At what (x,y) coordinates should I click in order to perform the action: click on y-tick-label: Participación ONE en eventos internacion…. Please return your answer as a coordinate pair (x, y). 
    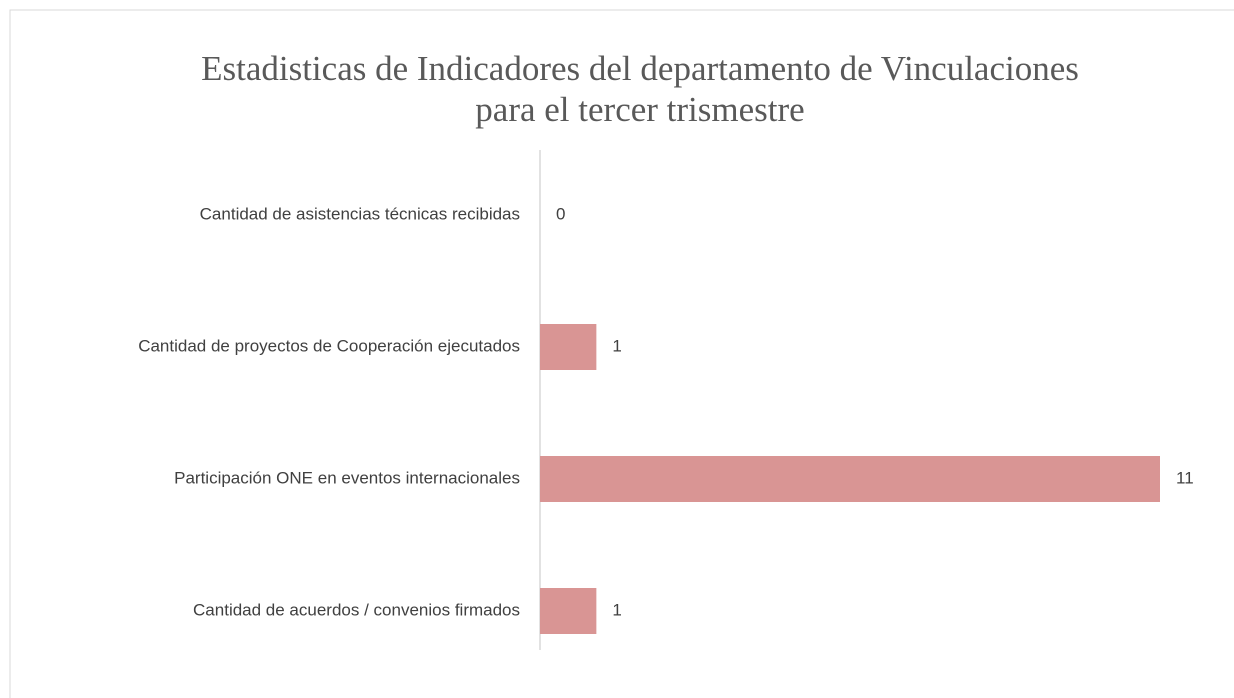
    Looking at the image, I should click on (347, 477).